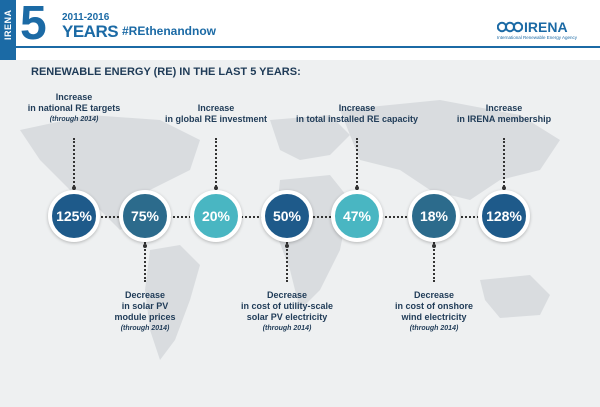 Image resolution: width=600 pixels, height=407 pixels. What do you see at coordinates (504, 119) in the screenshot?
I see `stat-label-line2: in IRENA membership` at bounding box center [504, 119].